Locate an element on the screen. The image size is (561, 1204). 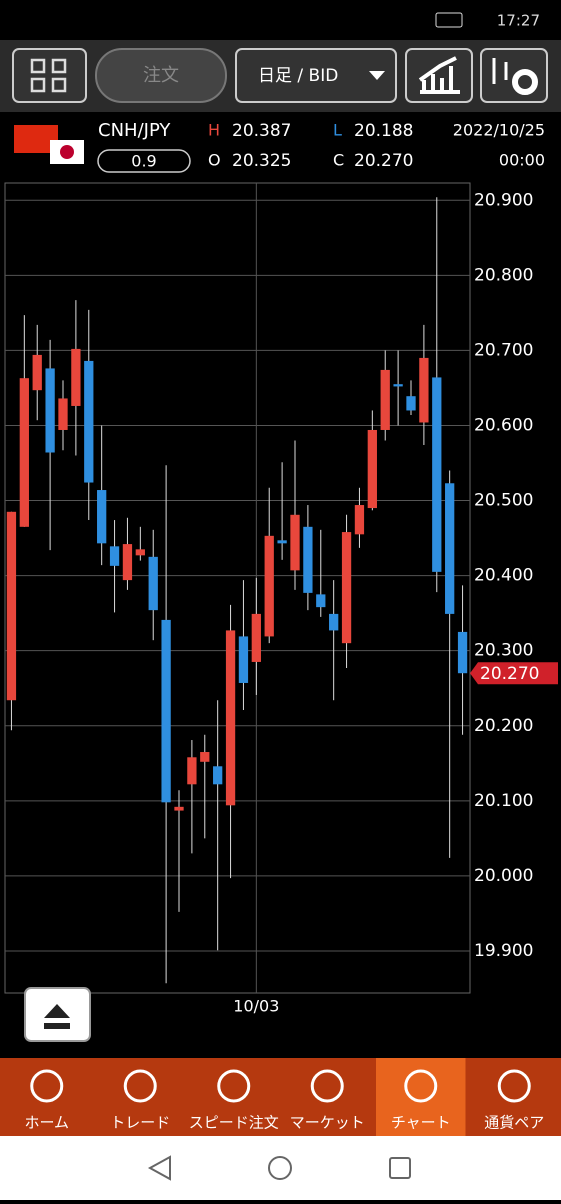
y-tick-label: 20.500 is located at coordinates (503, 501).